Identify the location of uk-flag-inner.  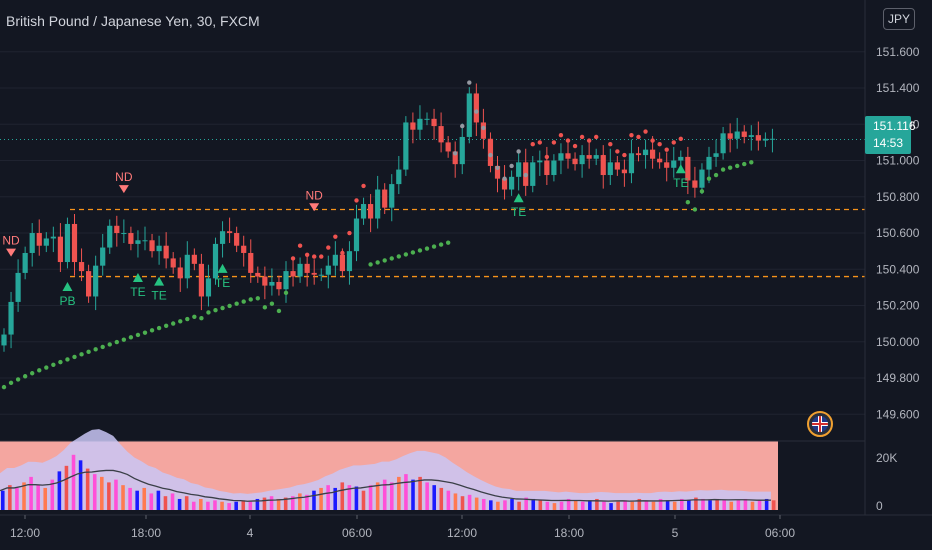
(820, 424).